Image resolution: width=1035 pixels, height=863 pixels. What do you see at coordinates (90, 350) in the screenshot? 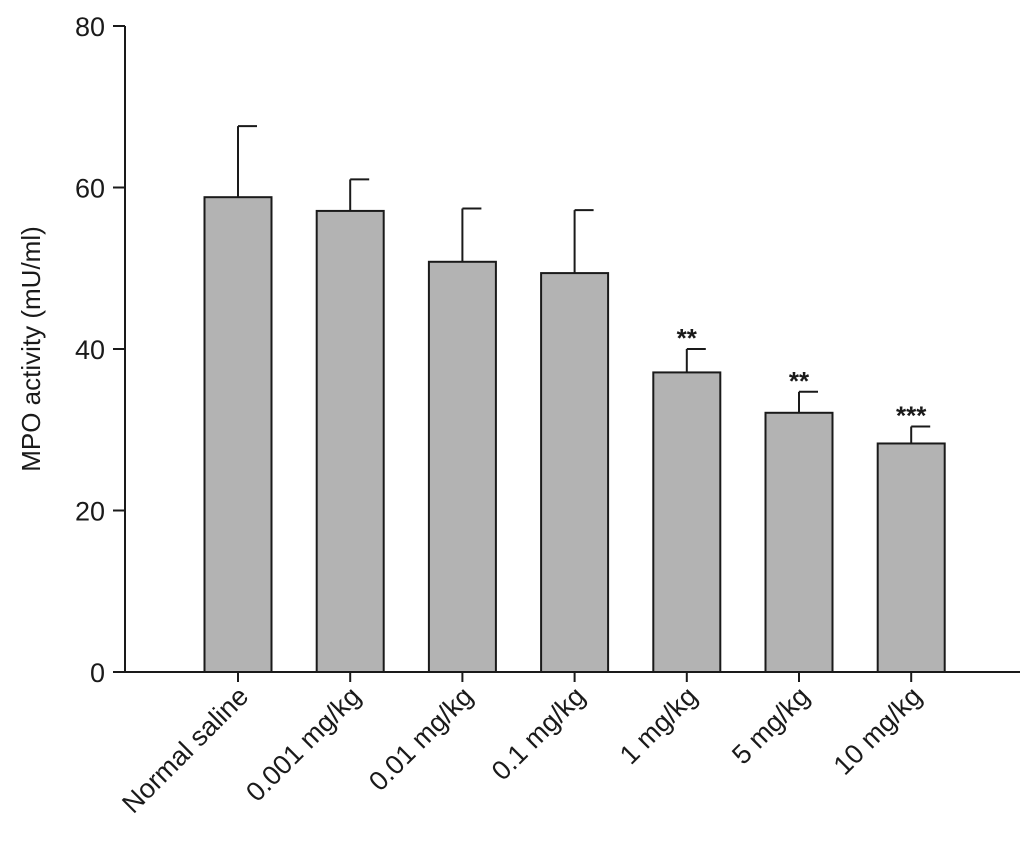
I see `y-tick-label: 40` at bounding box center [90, 350].